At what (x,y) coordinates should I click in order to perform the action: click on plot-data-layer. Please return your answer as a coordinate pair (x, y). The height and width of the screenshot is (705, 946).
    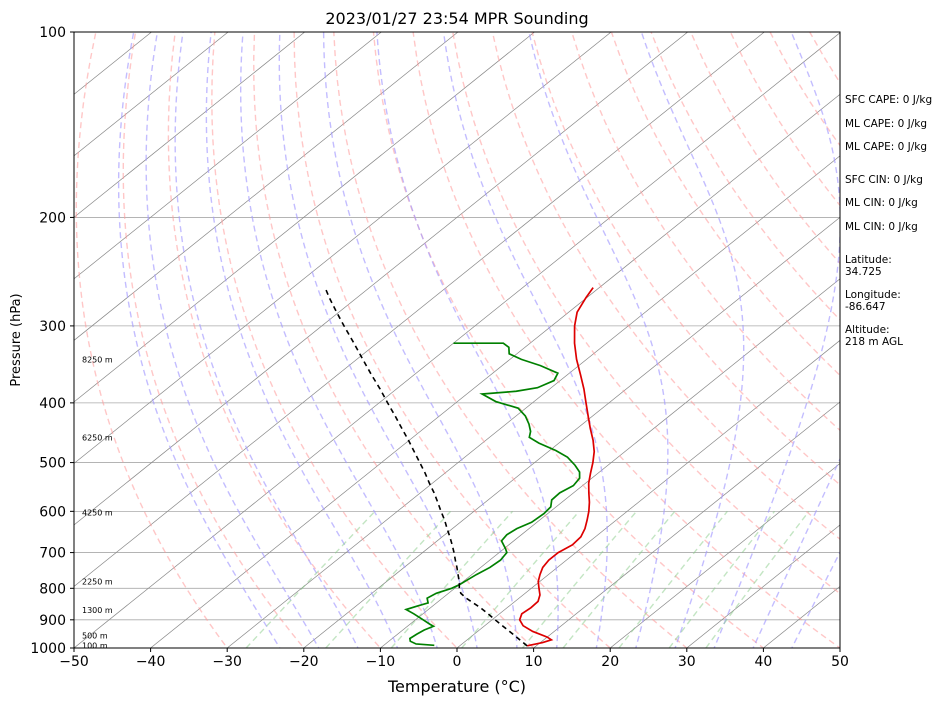
    Looking at the image, I should click on (460, 467).